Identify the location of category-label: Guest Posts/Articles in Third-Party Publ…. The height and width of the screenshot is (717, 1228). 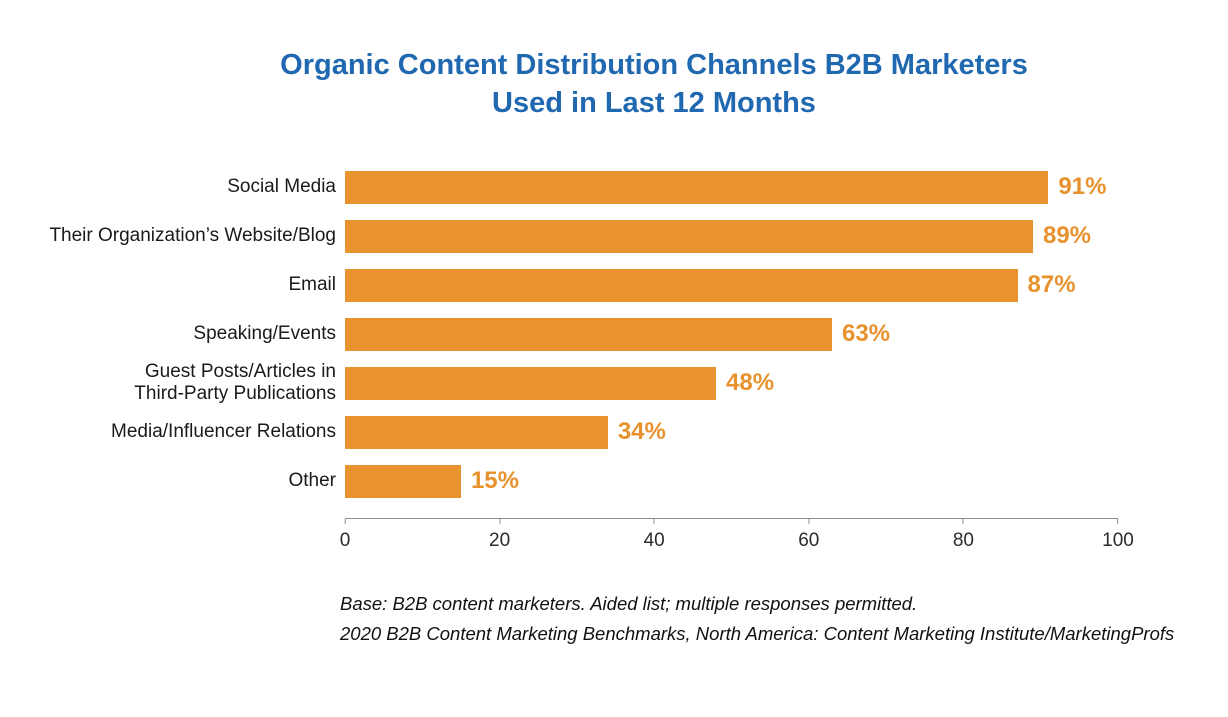
(235, 383).